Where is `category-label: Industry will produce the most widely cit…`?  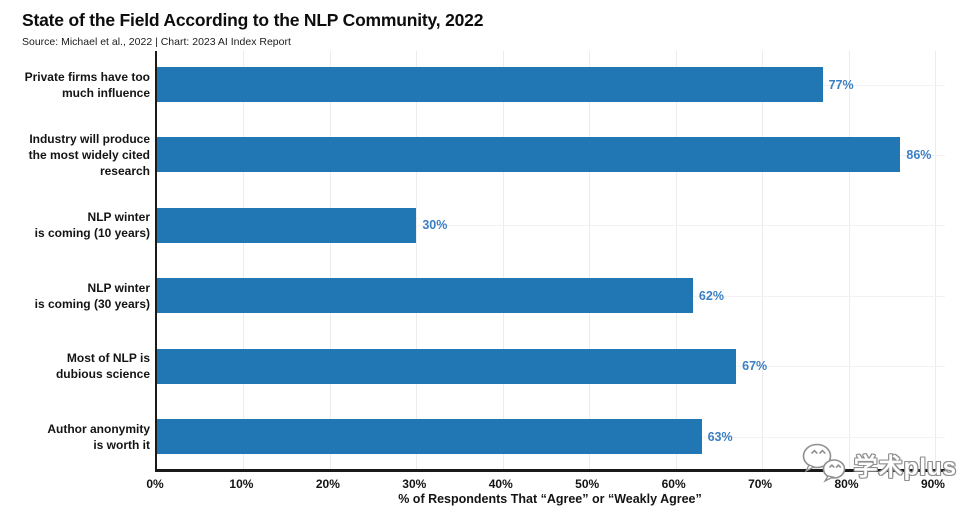
category-label: Industry will produce the most widely cit… is located at coordinates (89, 154).